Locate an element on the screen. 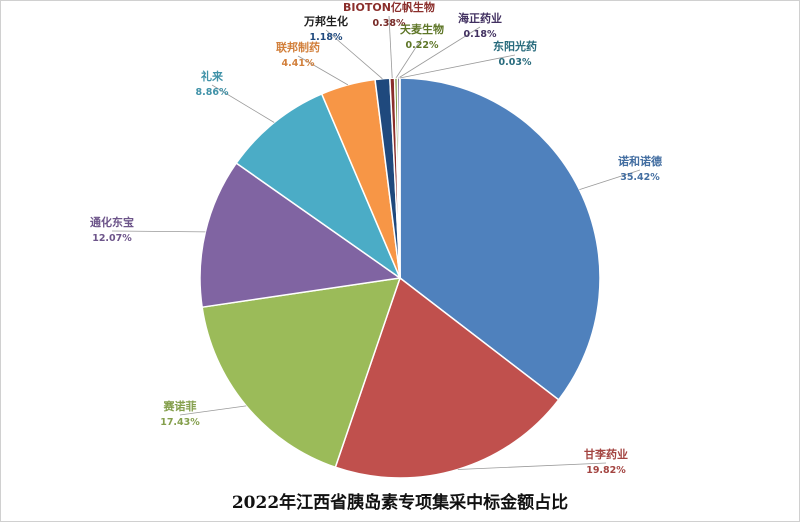 Image resolution: width=800 pixels, height=522 pixels. slice-label-6: 联邦制药 is located at coordinates (298, 47).